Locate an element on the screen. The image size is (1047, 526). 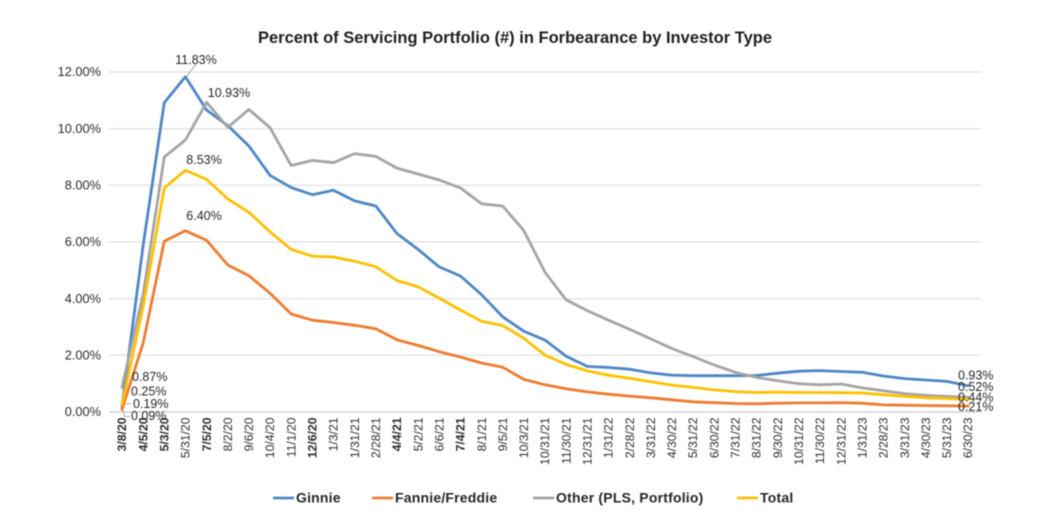
svg-text: 0.19% is located at coordinates (150, 404).